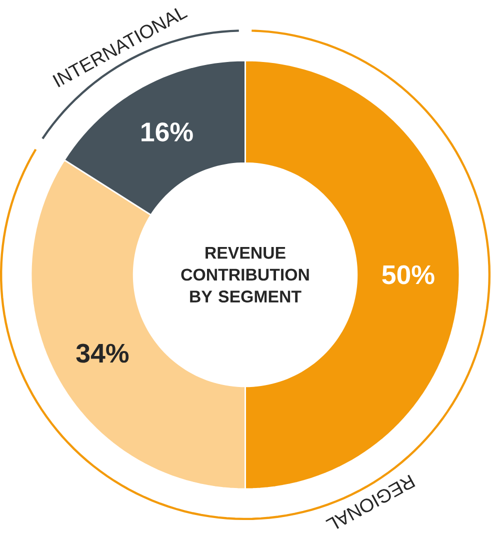 Image resolution: width=491 pixels, height=537 pixels. What do you see at coordinates (168, 132) in the screenshot?
I see `data-label: 16%` at bounding box center [168, 132].